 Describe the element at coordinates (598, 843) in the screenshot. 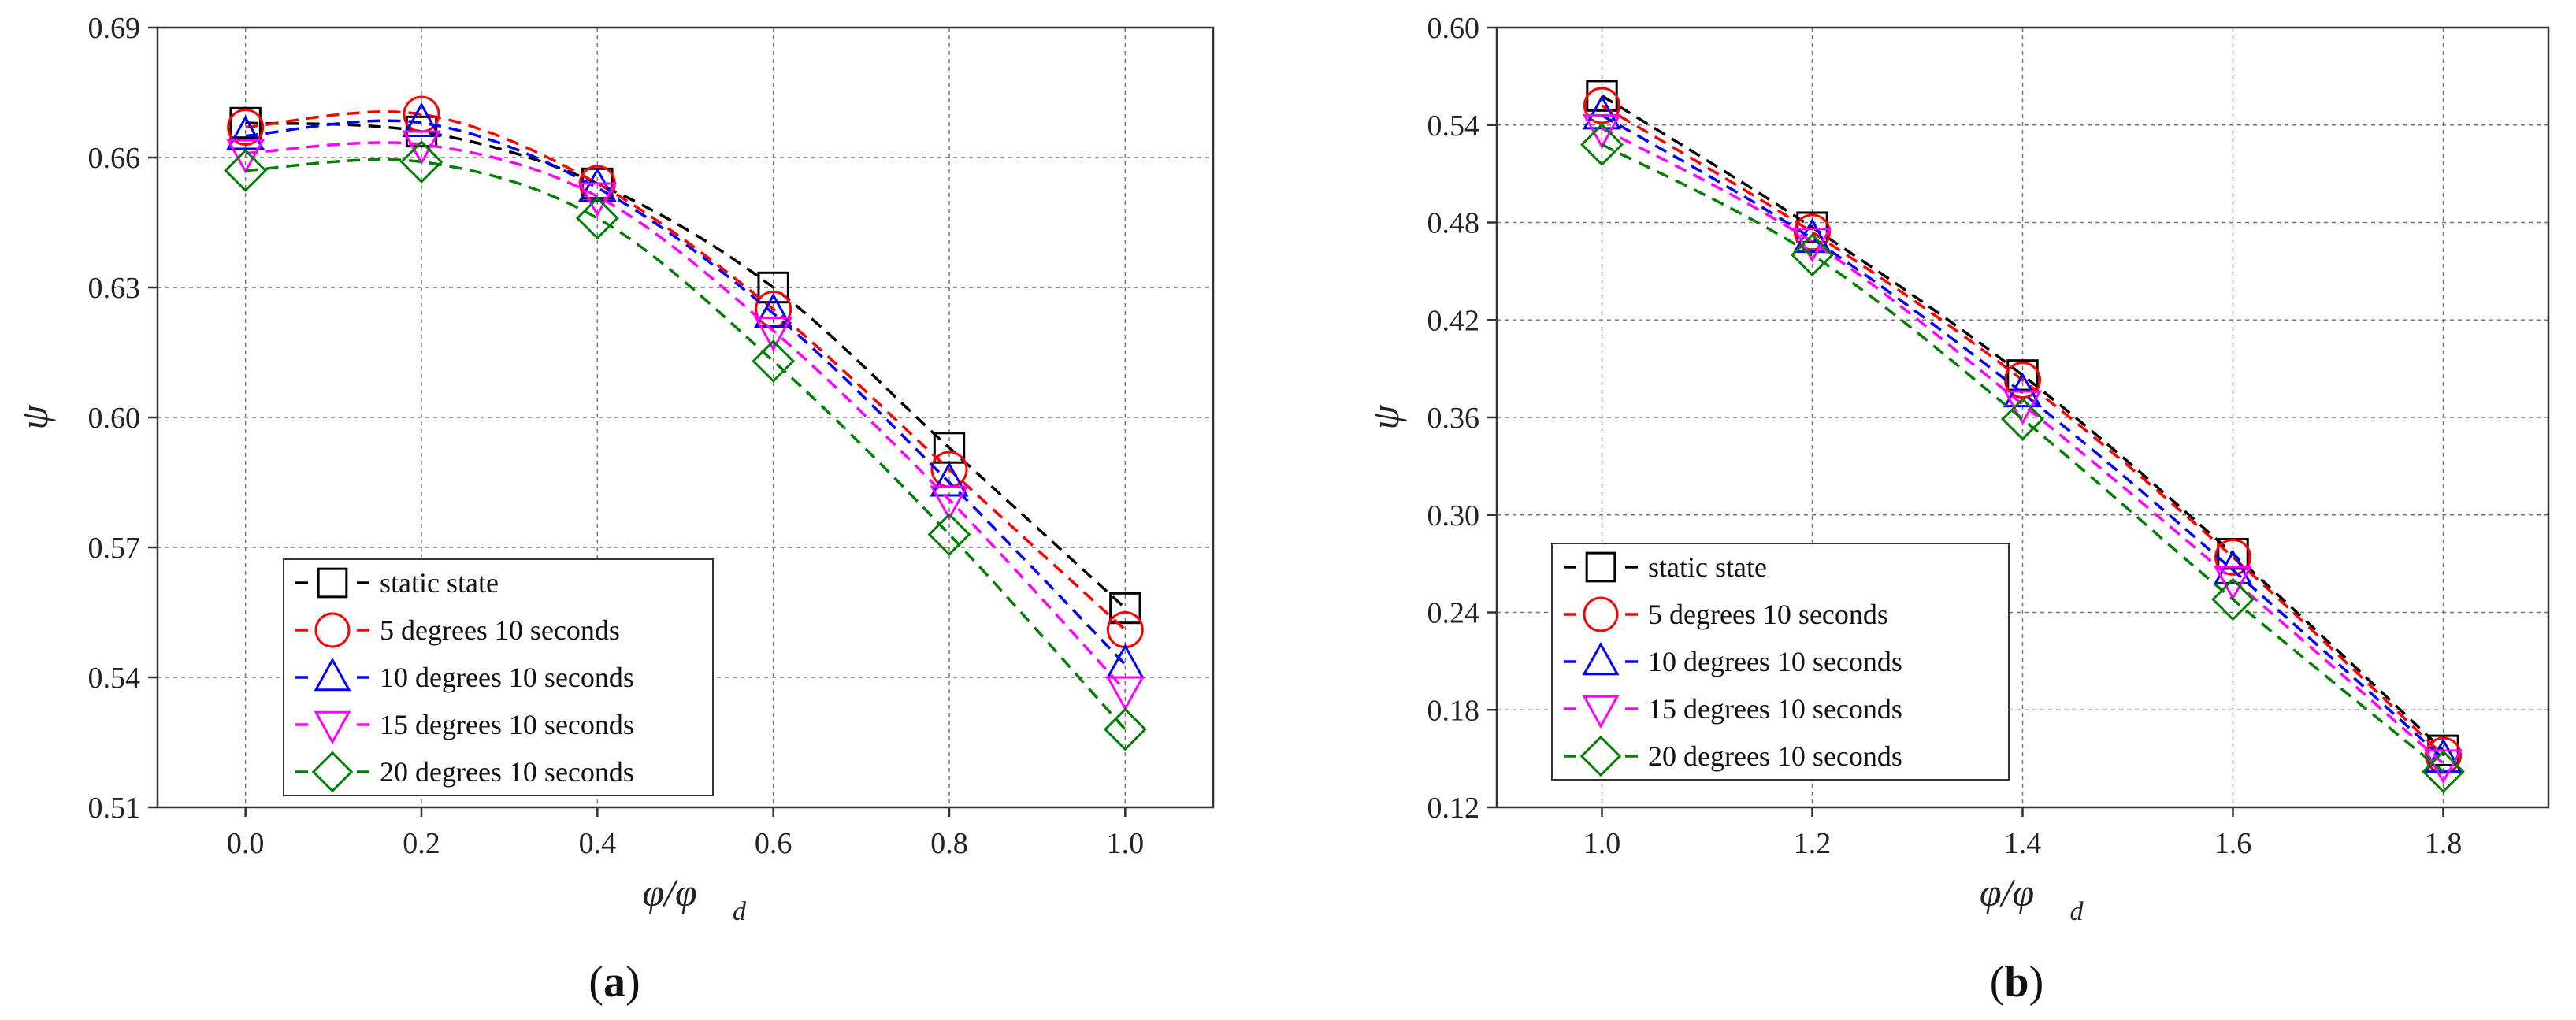

I see `x-tick-label: 0.4` at that location.